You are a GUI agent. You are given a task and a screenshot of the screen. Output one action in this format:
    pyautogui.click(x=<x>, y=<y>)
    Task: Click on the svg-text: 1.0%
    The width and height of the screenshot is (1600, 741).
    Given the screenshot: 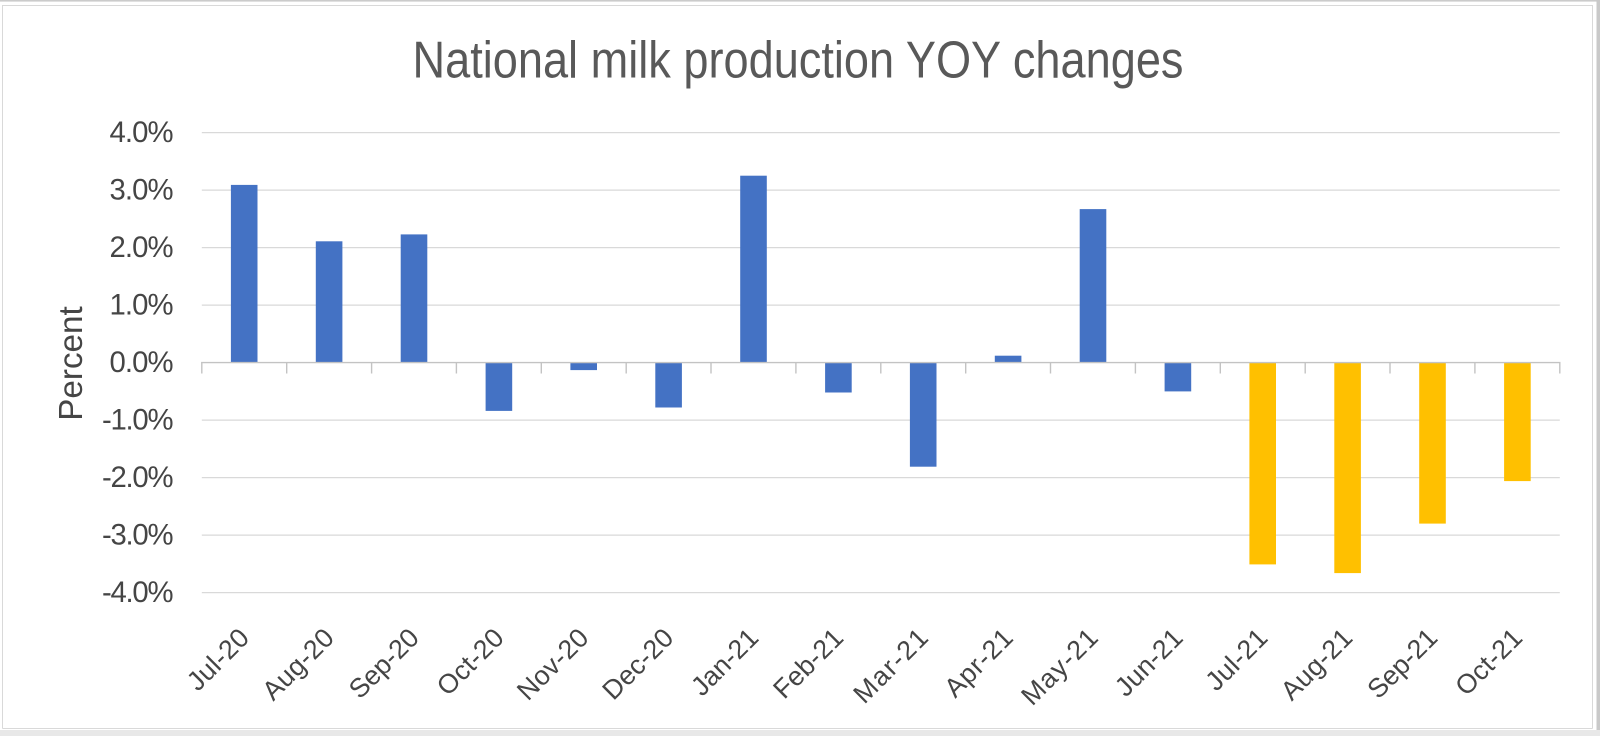 What is the action you would take?
    pyautogui.click(x=142, y=305)
    